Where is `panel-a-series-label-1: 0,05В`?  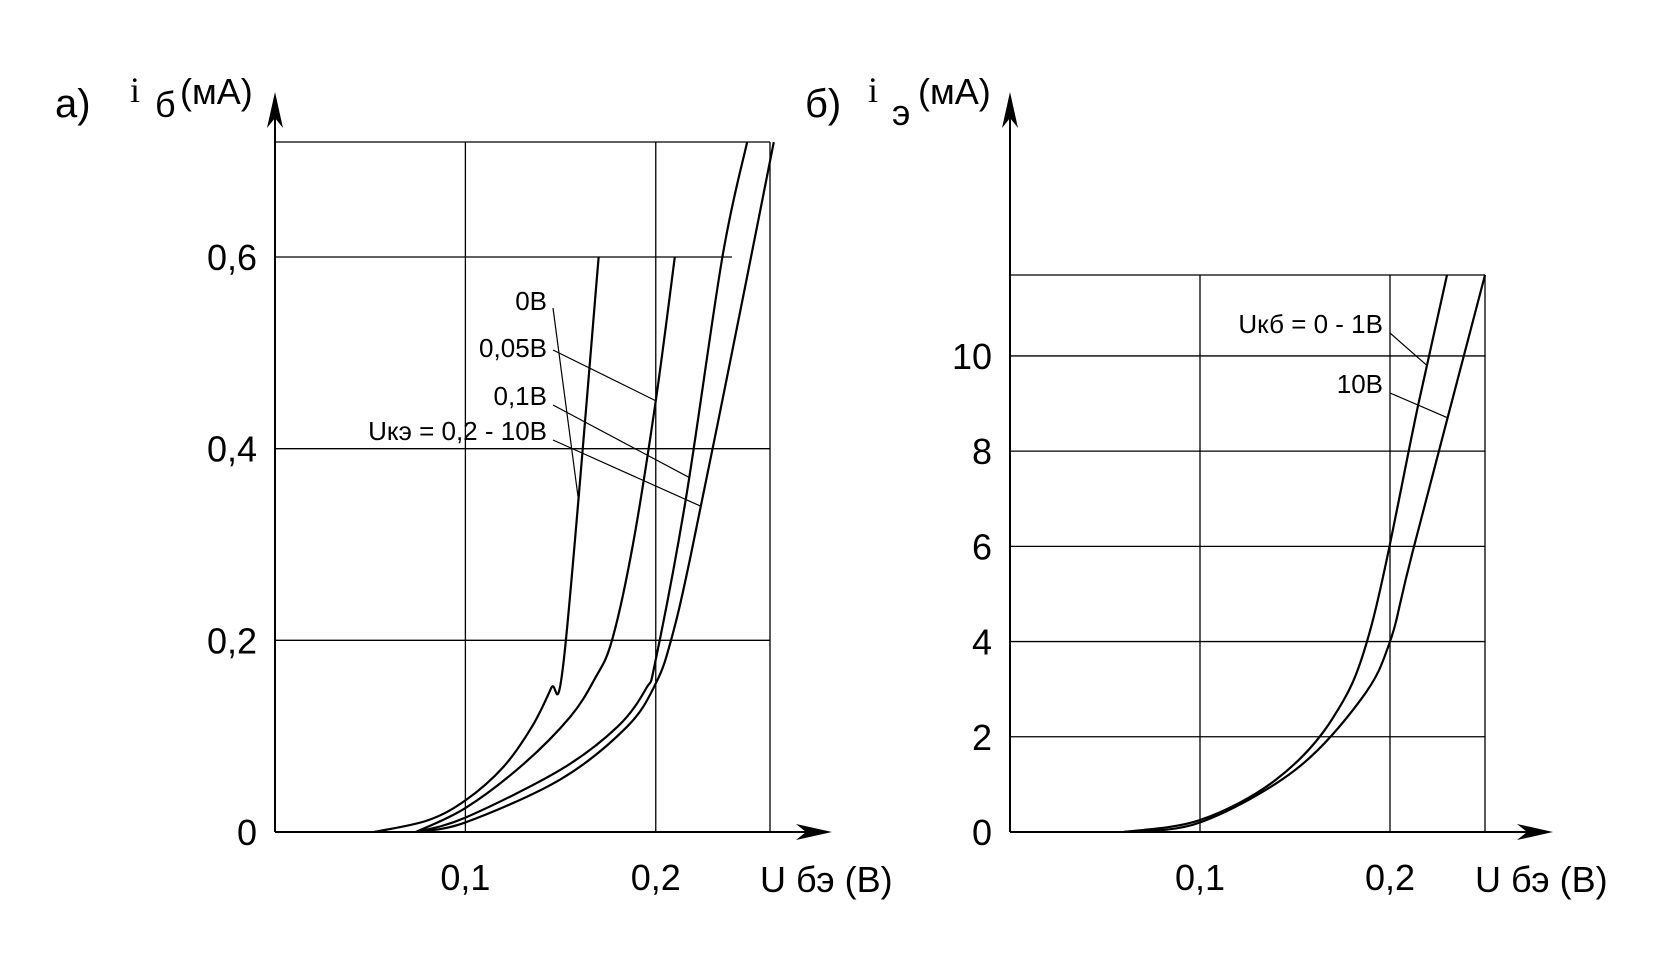 panel-a-series-label-1: 0,05В is located at coordinates (513, 348).